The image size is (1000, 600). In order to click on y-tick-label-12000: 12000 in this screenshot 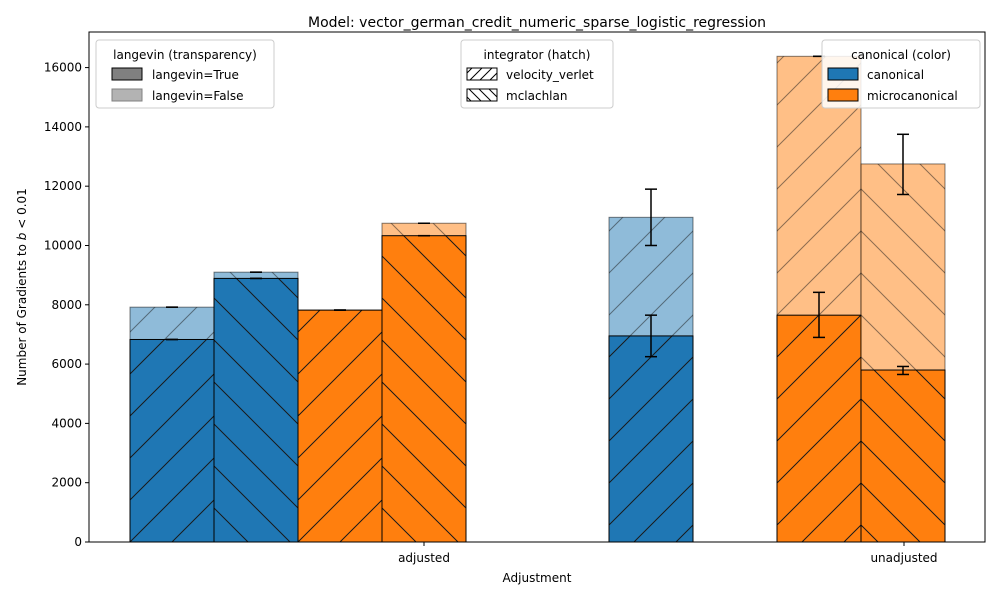, I will do `click(63, 186)`.